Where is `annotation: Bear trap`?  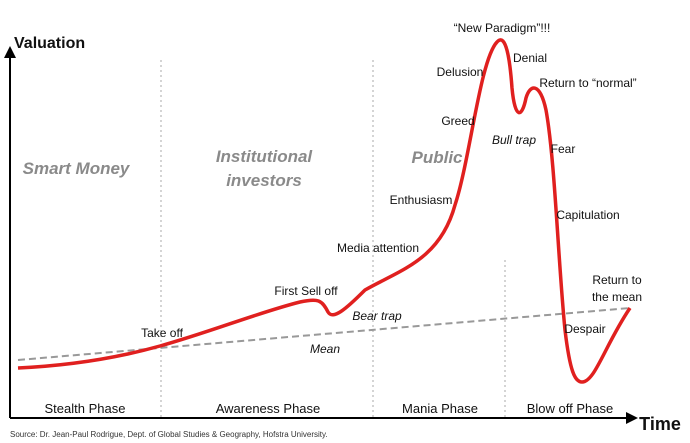
annotation: Bear trap is located at coordinates (377, 316).